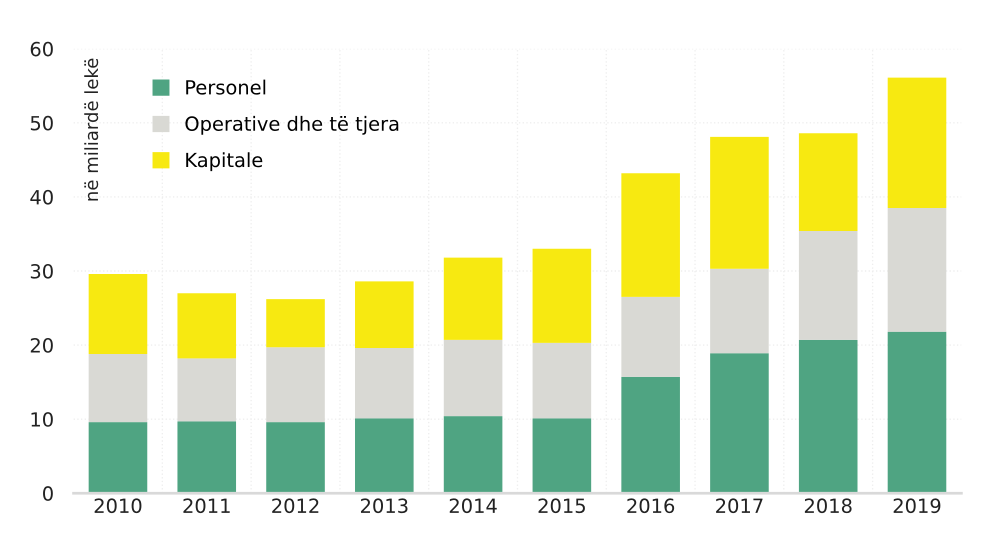  Describe the element at coordinates (48, 493) in the screenshot. I see `y-tick-label: 0` at that location.